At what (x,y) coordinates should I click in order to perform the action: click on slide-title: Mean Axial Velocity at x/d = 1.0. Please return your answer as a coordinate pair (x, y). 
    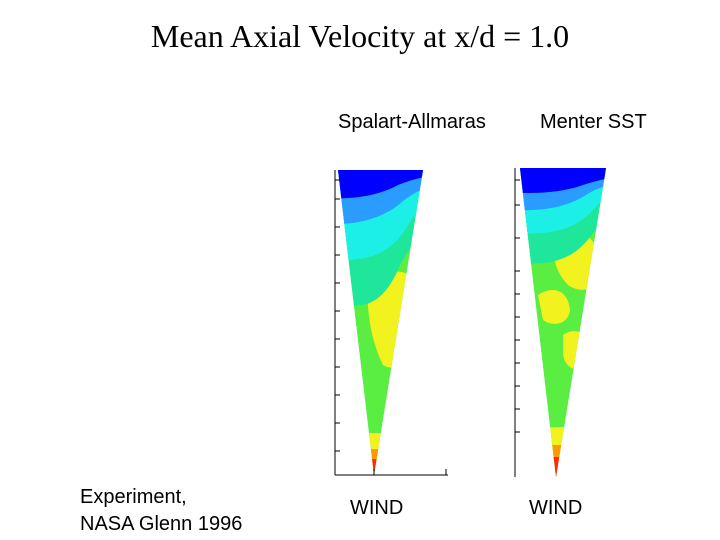
    Looking at the image, I should click on (360, 36).